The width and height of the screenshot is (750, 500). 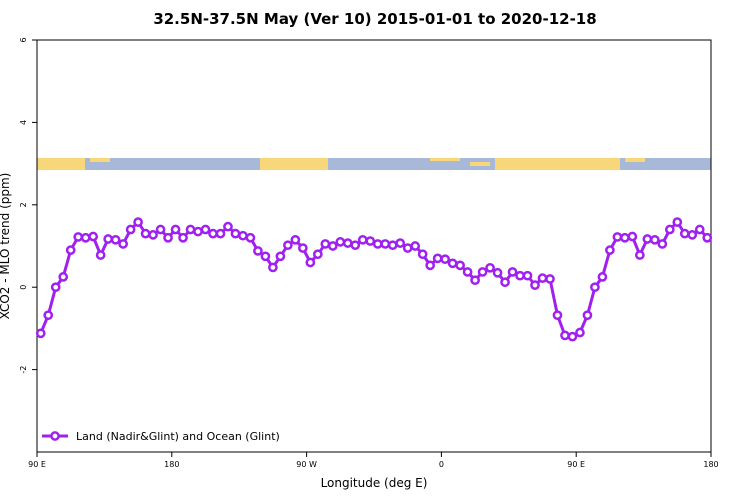 I want to click on y-tick-label: 6, so click(x=23, y=39).